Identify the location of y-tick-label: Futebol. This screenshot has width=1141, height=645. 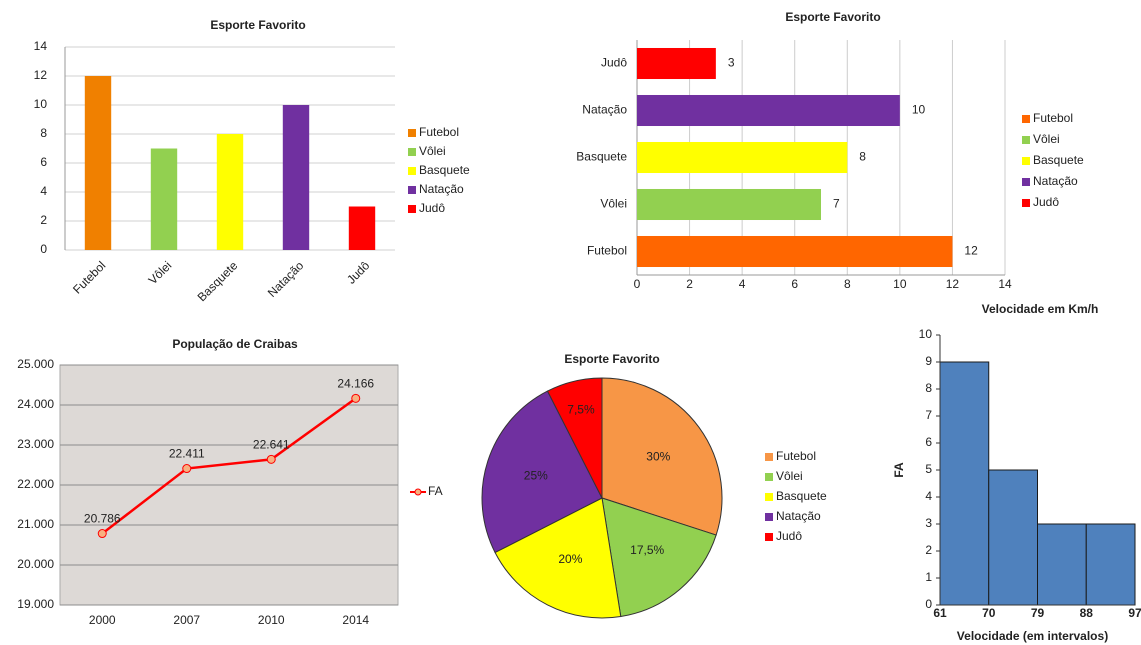
(607, 251).